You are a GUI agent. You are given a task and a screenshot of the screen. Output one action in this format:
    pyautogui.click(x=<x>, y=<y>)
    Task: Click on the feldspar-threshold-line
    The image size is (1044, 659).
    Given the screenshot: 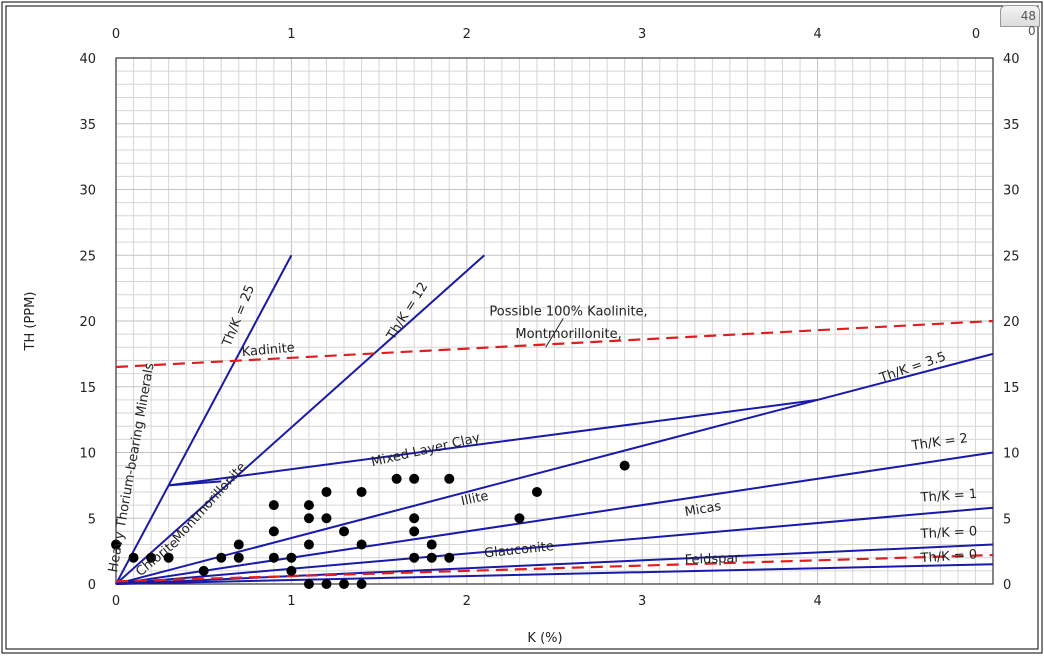 What is the action you would take?
    pyautogui.click(x=554, y=568)
    